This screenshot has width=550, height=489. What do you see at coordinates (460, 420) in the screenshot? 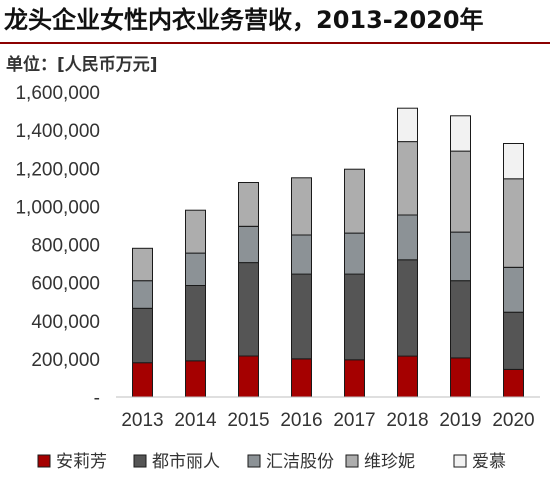
I see `x-tick-label: 2019` at bounding box center [460, 420].